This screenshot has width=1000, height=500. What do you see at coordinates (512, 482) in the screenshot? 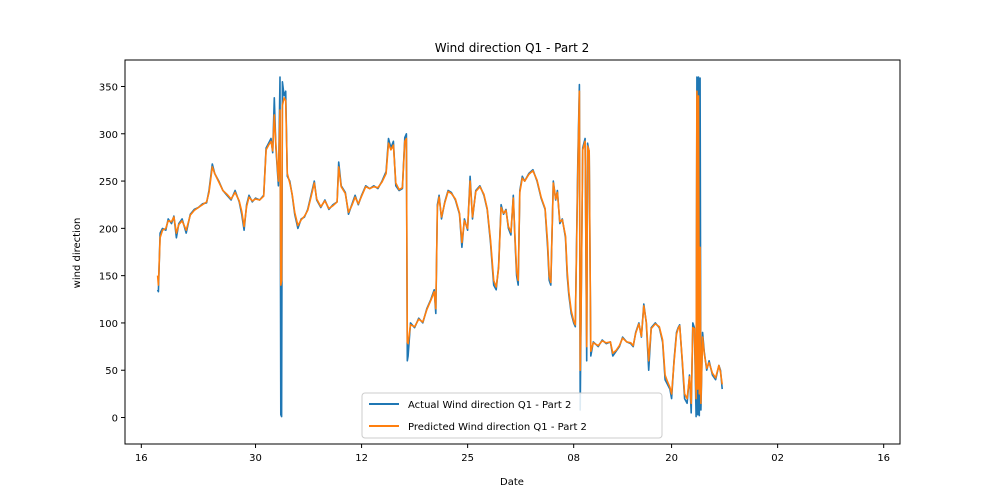
I see `x-axis-label: Date` at bounding box center [512, 482].